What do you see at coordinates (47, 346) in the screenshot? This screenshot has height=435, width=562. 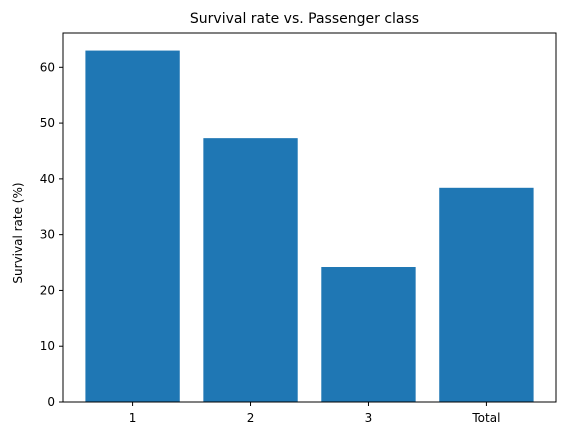 I see `y-tick-label: 10` at bounding box center [47, 346].